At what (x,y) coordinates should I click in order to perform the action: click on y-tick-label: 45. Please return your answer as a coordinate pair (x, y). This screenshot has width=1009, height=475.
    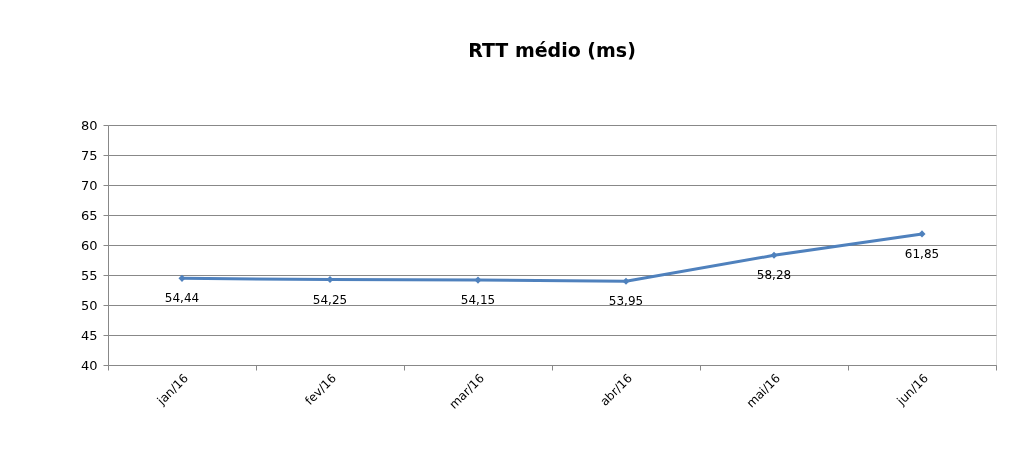
    Looking at the image, I should click on (89, 335).